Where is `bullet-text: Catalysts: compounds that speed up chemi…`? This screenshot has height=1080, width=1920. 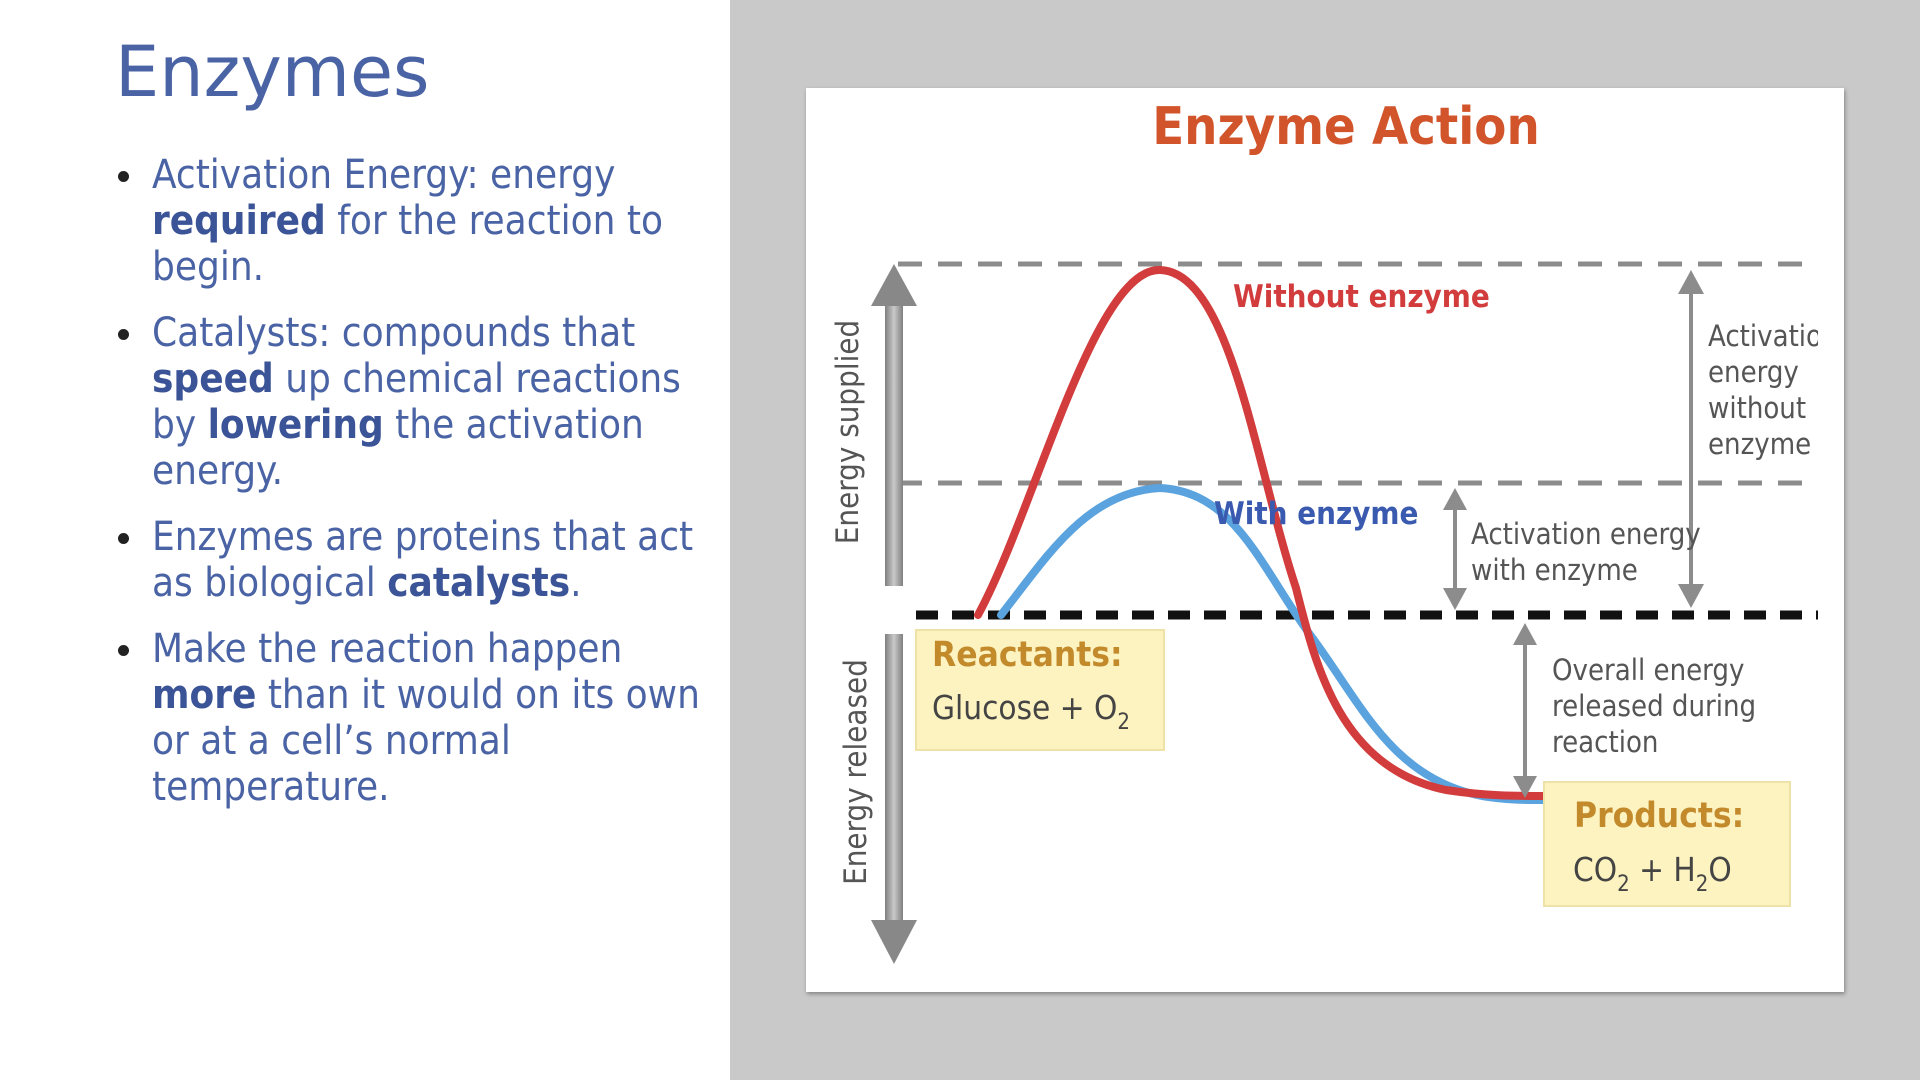 bullet-text: Catalysts: compounds that speed up chemi… is located at coordinates (416, 402).